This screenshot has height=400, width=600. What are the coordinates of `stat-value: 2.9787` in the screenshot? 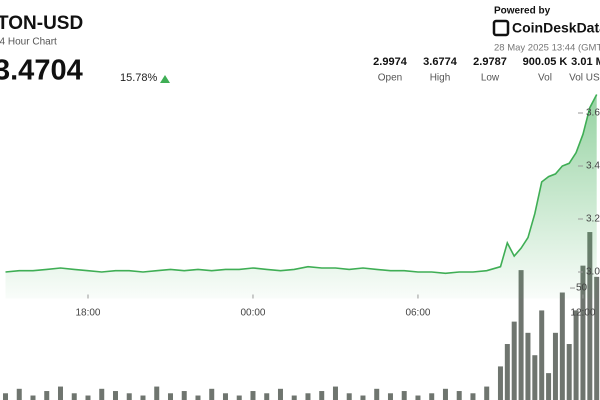 It's located at (490, 62).